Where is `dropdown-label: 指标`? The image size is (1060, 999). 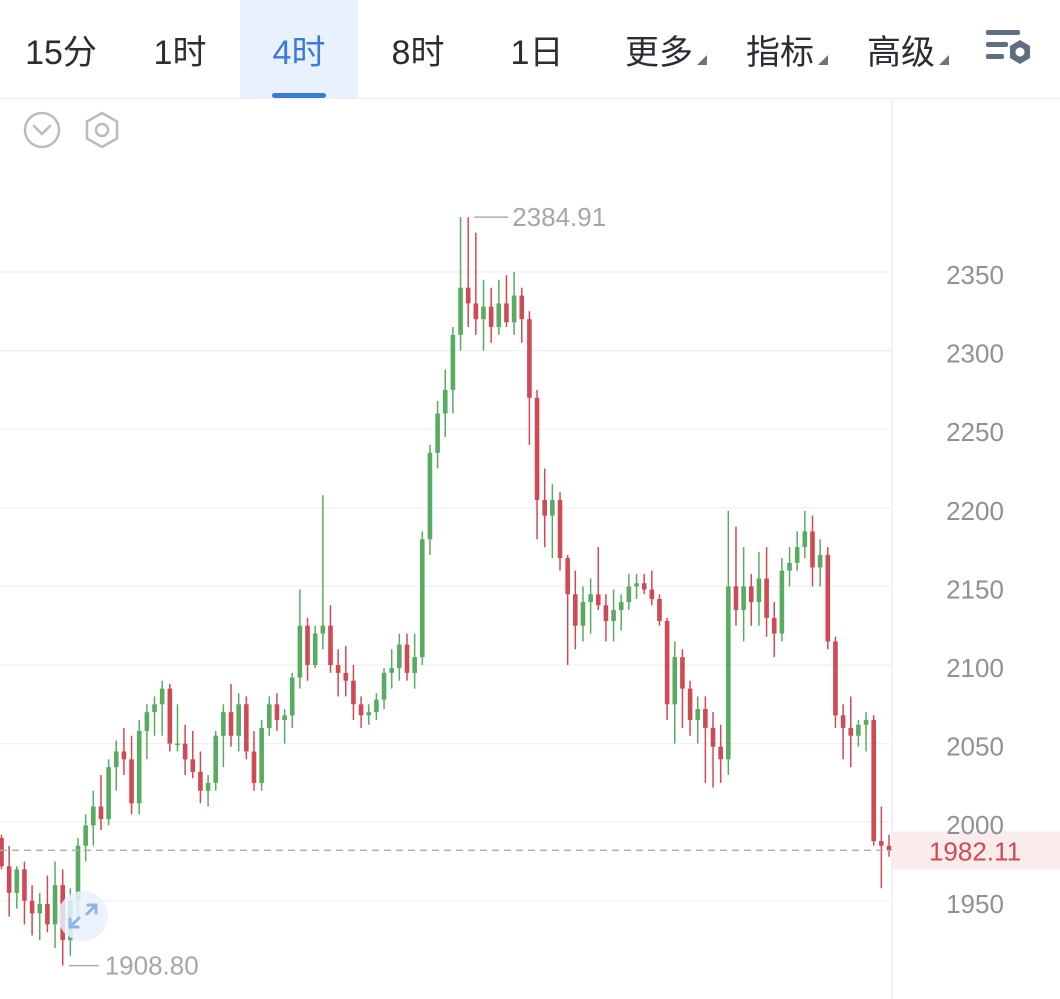
dropdown-label: 指标 is located at coordinates (780, 52).